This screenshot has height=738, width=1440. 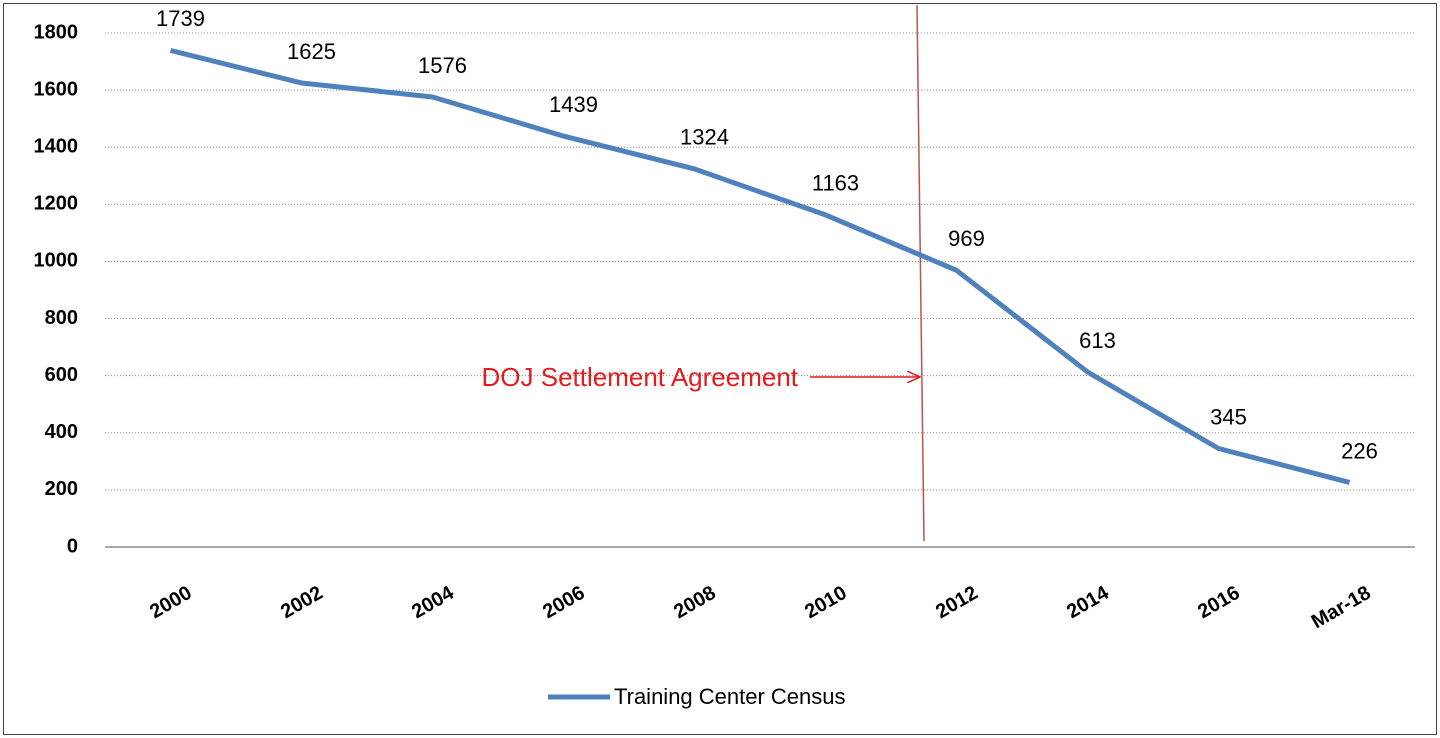 I want to click on data-label: 1439, so click(x=573, y=104).